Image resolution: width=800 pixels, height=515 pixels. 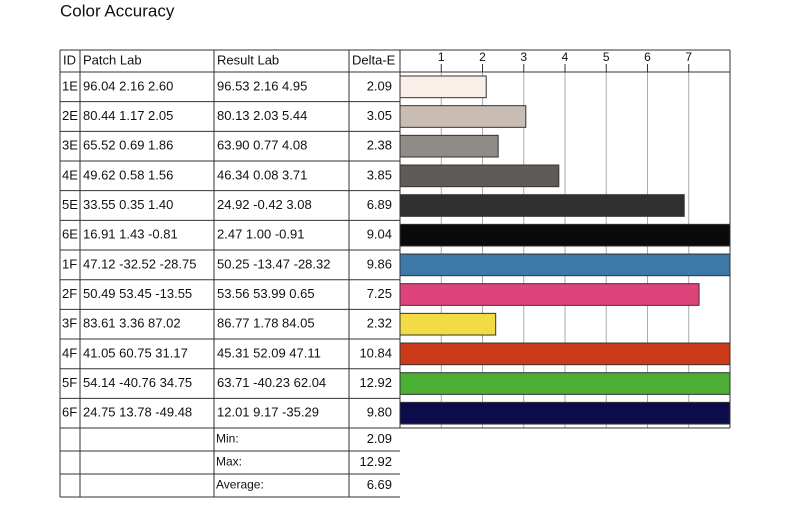 I want to click on patch-lab: 65.52 0.69 1.86, so click(x=128, y=145).